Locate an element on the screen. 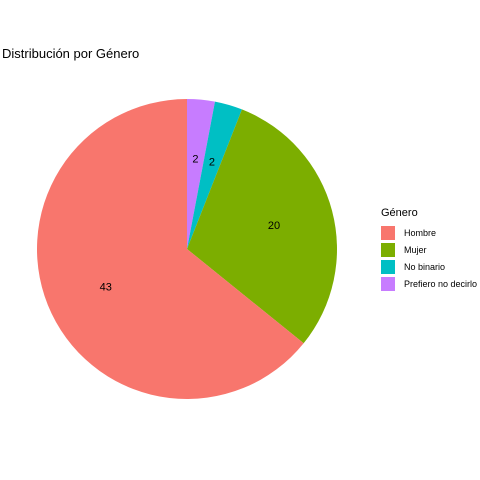 Image resolution: width=480 pixels, height=480 pixels. slice-label-mujer: 20 is located at coordinates (274, 226).